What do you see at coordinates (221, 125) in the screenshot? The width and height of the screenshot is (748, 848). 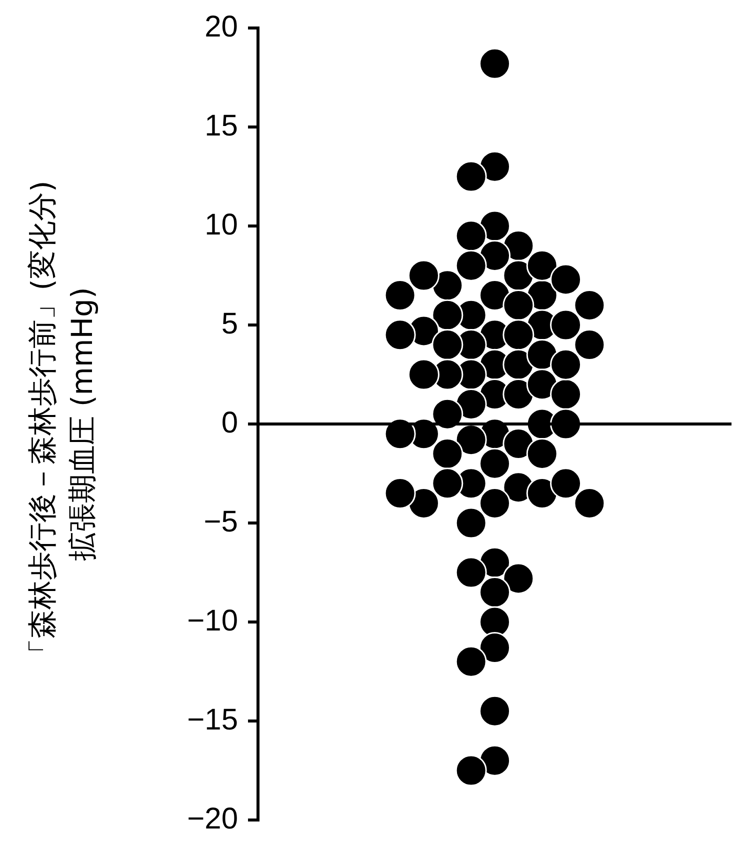 I see `y-tick-label: 15` at bounding box center [221, 125].